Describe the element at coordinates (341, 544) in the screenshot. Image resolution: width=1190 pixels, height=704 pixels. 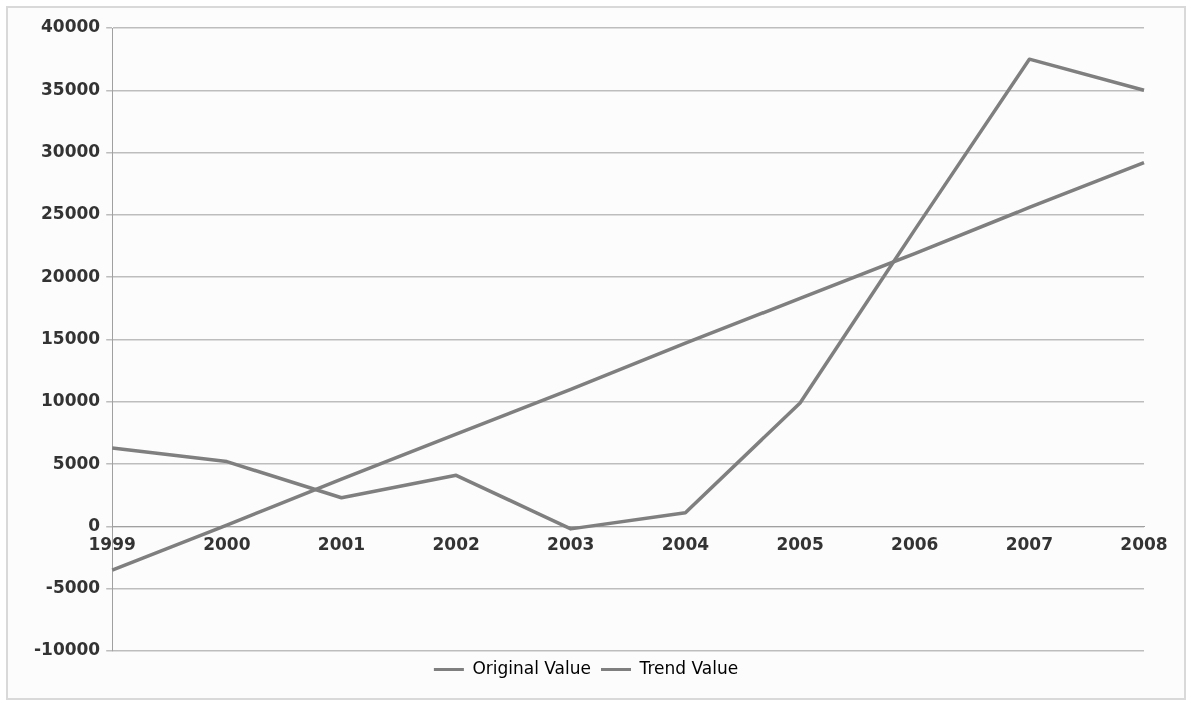
I see `x-tick-label: 2001` at that location.